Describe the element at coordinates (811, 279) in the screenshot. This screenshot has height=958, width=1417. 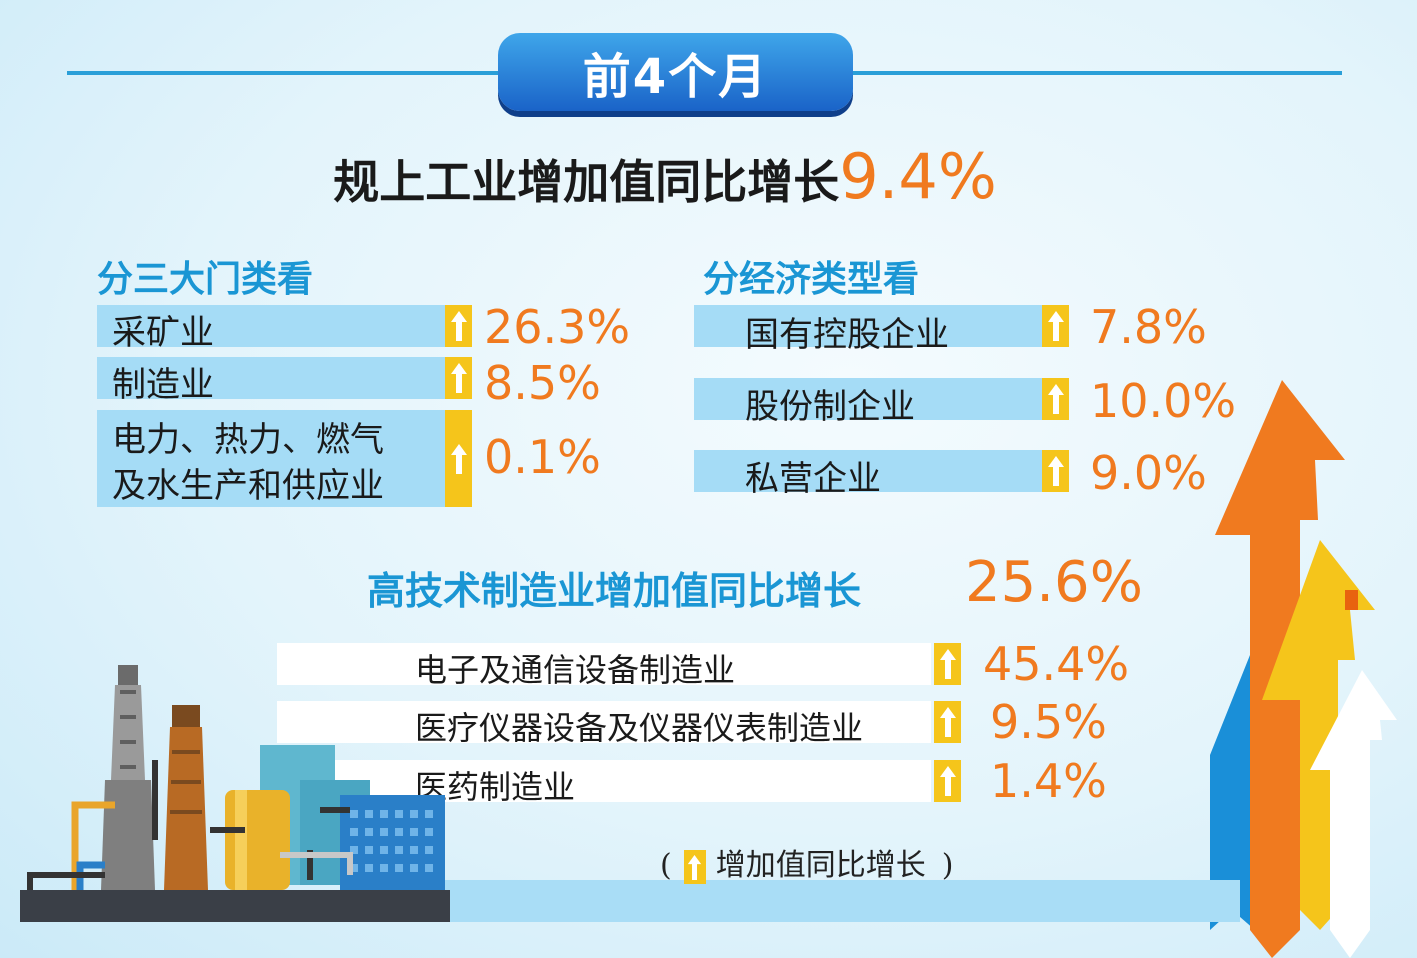
I see `right-section-title: 分经济类型看` at that location.